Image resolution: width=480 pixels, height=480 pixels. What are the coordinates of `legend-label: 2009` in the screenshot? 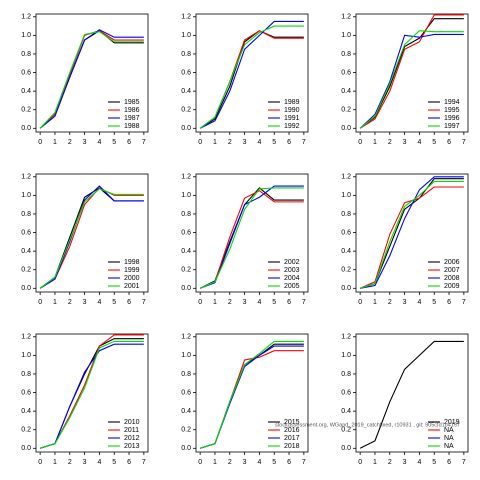 It's located at (452, 286).